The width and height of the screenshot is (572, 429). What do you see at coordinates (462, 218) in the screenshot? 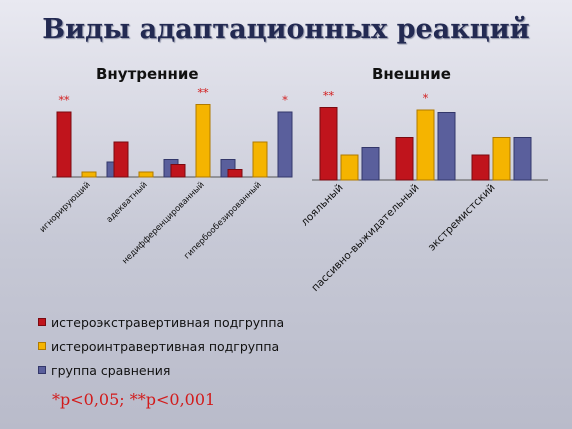
I see `category-label: экстремистский` at bounding box center [462, 218].